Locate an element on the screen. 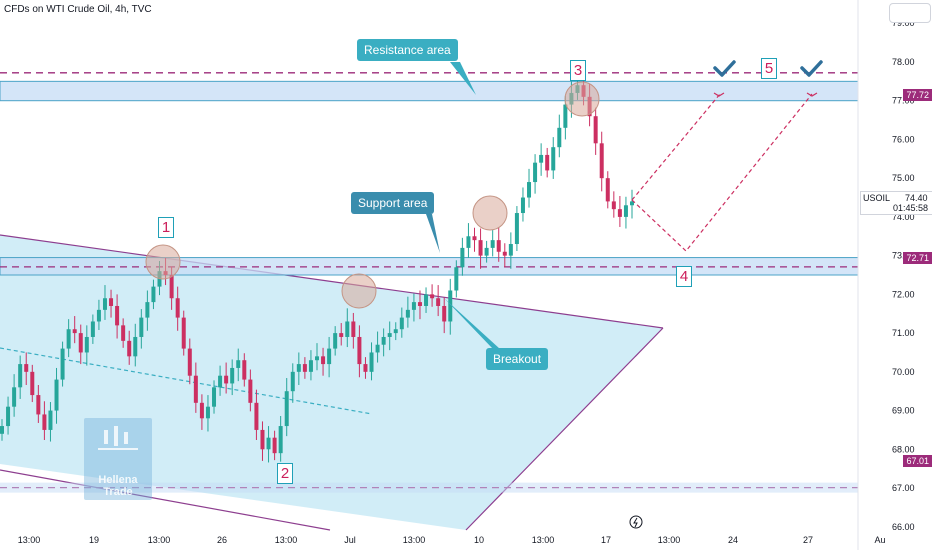  price-tick-label: 70.00 is located at coordinates (903, 372).